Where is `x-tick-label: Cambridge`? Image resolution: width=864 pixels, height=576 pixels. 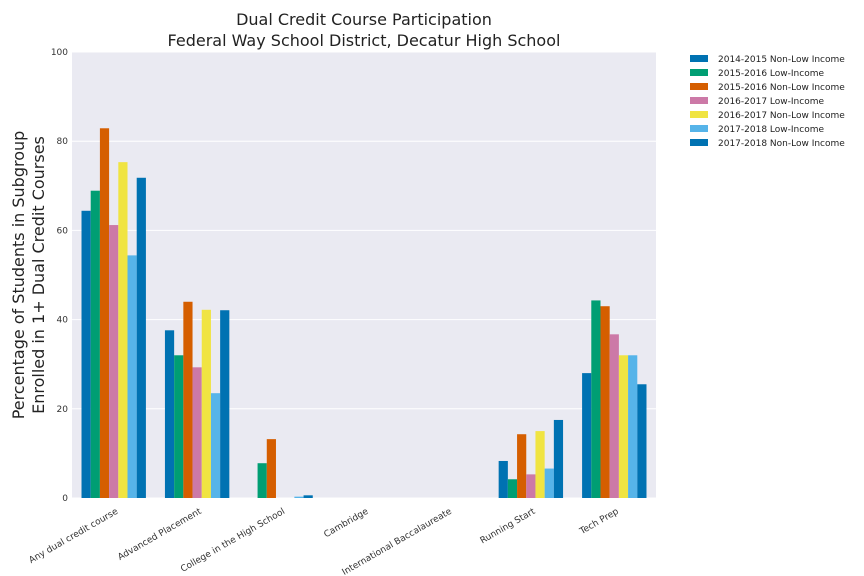
x-tick-label: Cambridge is located at coordinates (346, 524).